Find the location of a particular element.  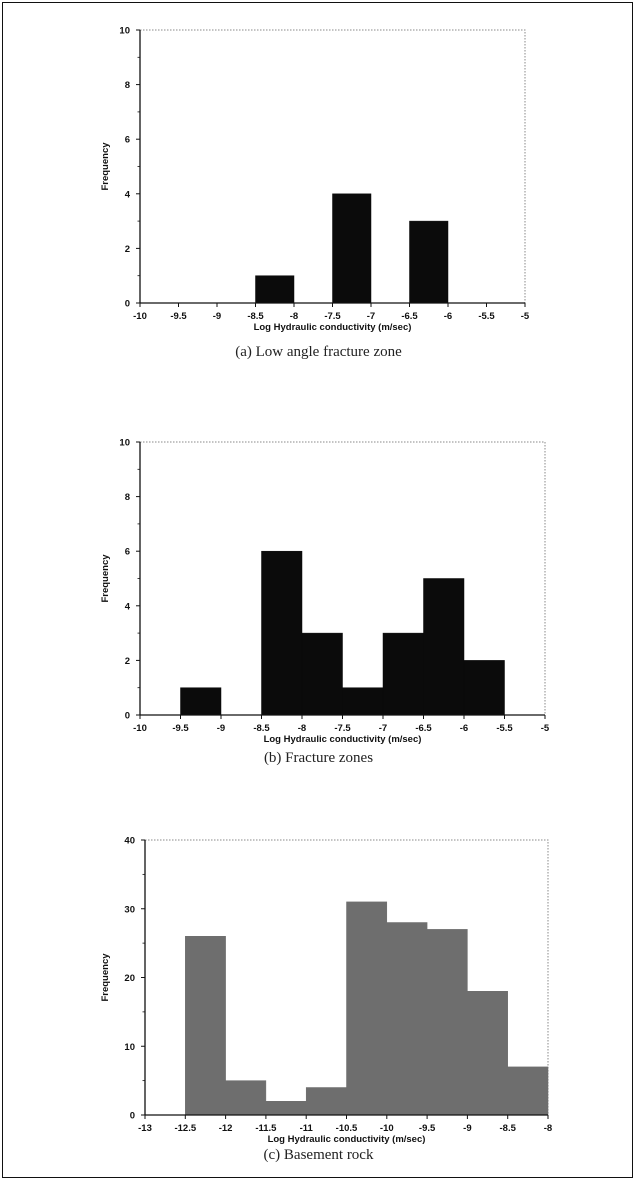

x-tick-label: -12.5 is located at coordinates (185, 1128).